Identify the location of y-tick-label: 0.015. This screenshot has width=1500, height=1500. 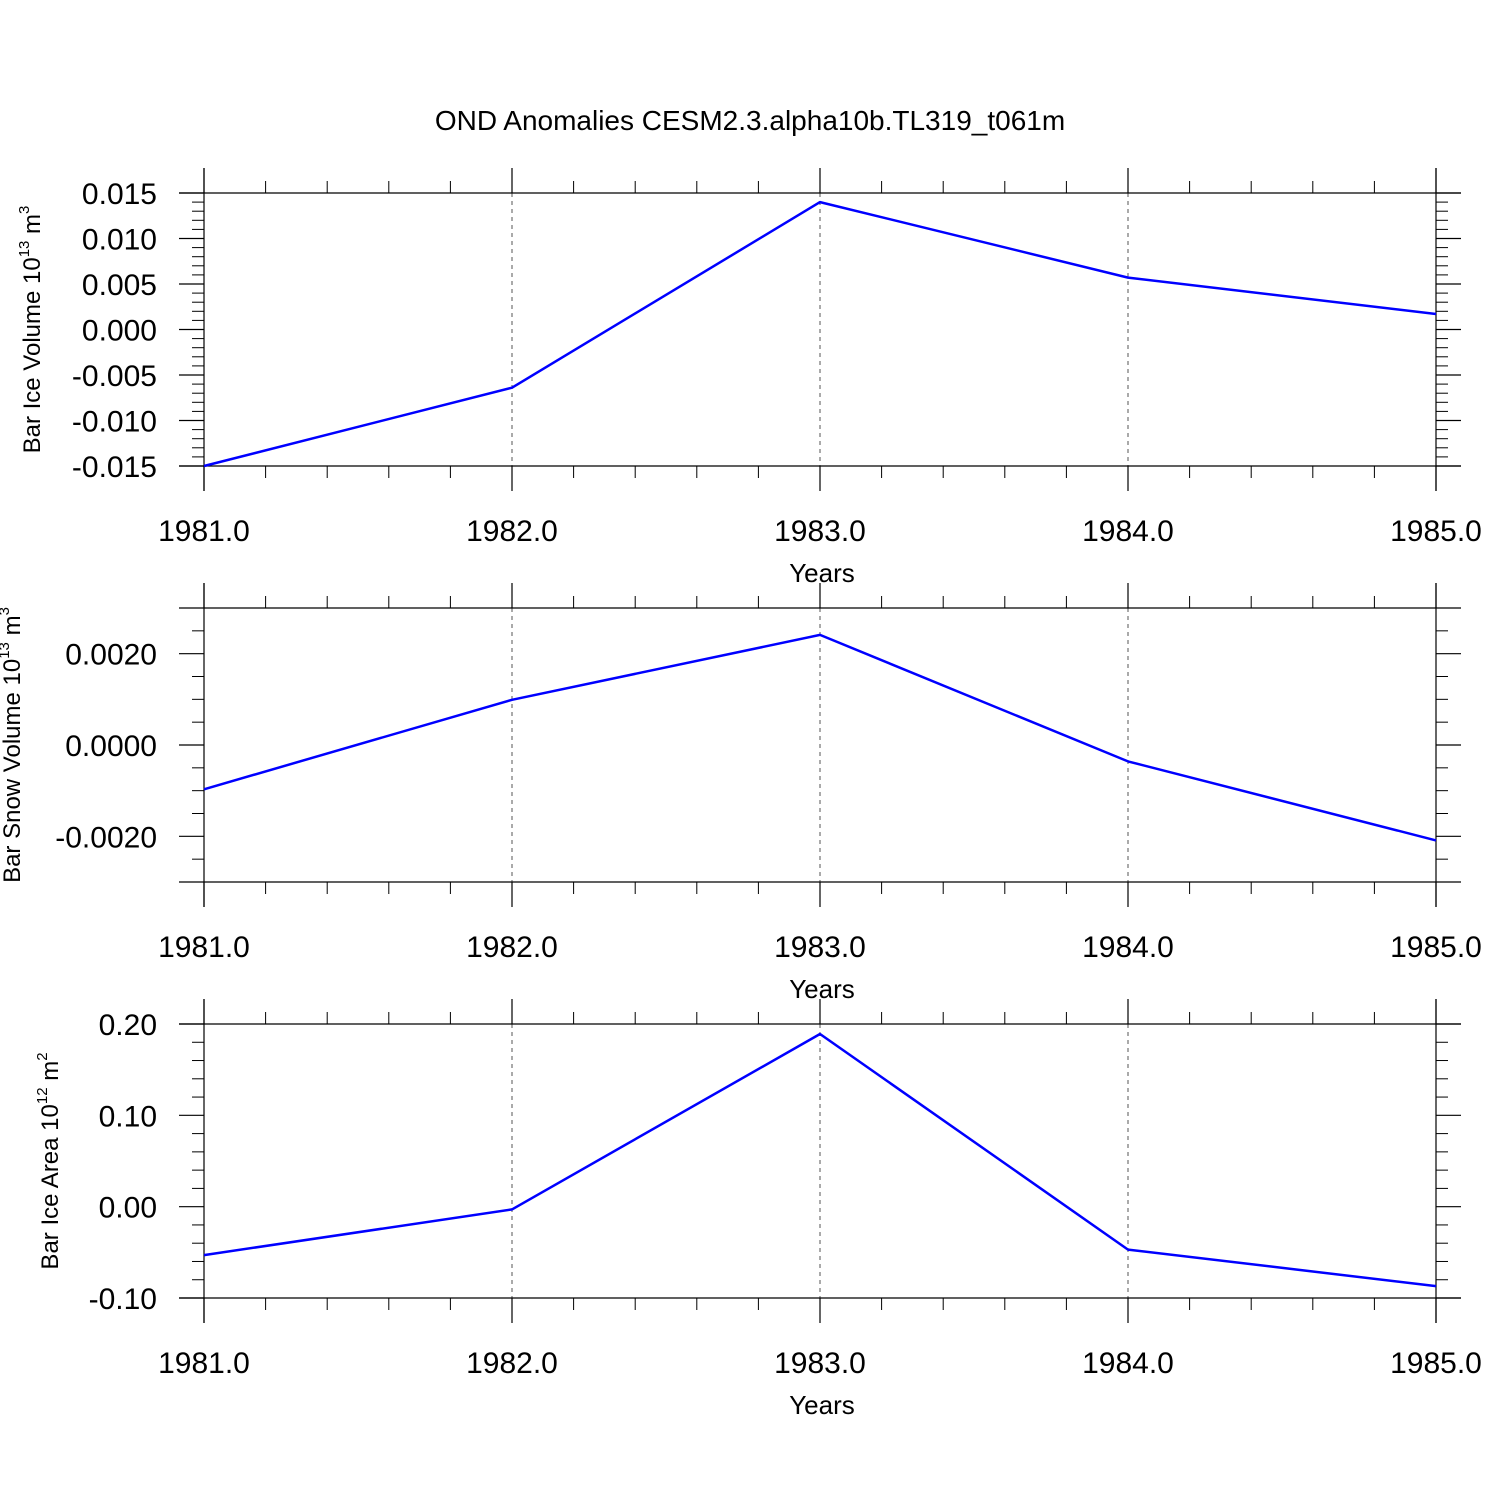
(119, 194).